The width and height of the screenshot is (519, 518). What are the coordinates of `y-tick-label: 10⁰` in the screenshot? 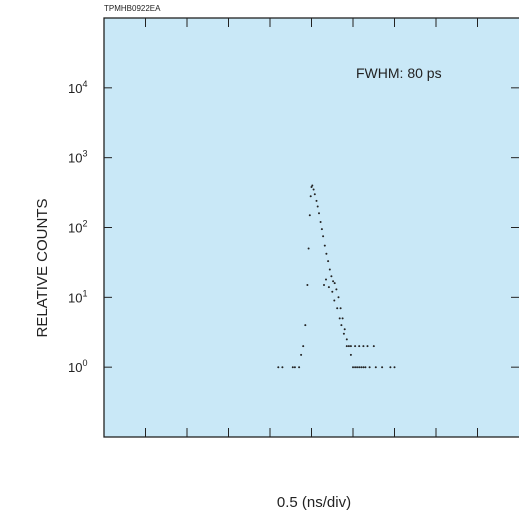 It's located at (77, 366).